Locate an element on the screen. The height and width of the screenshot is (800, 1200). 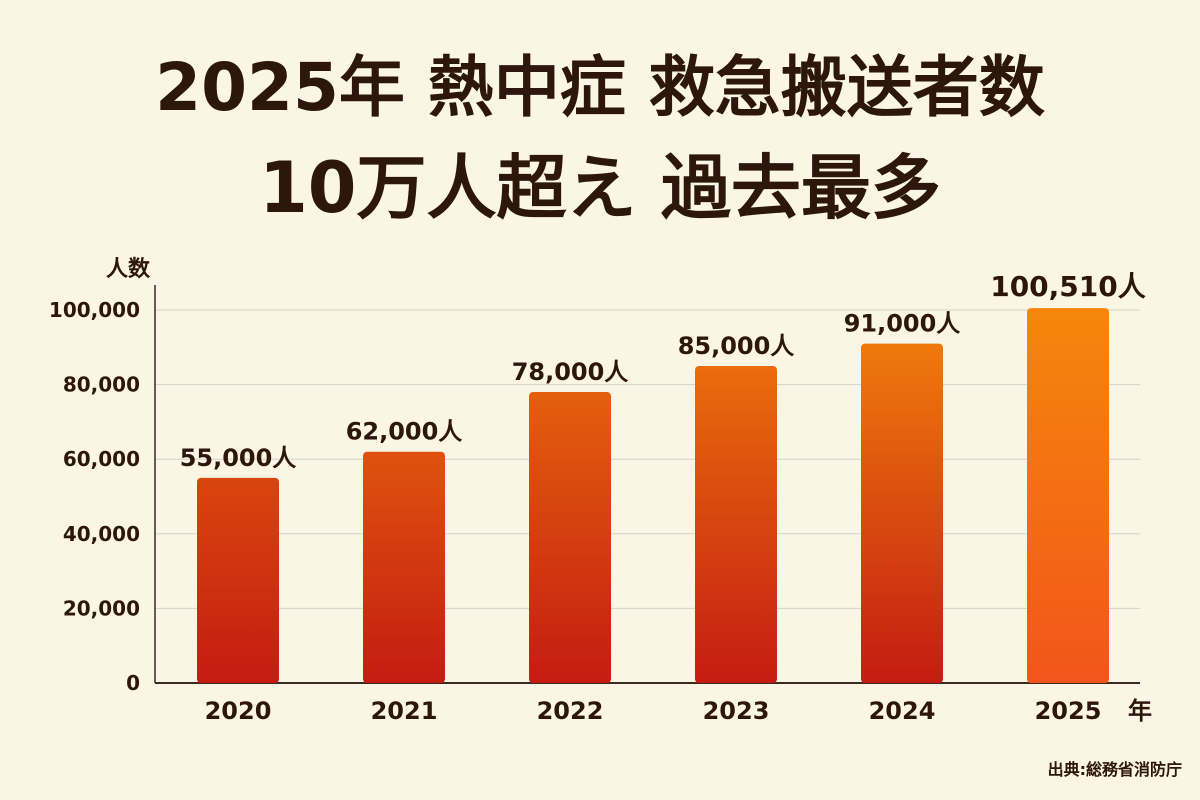
y-tick-label: 60,000 is located at coordinates (101, 459).